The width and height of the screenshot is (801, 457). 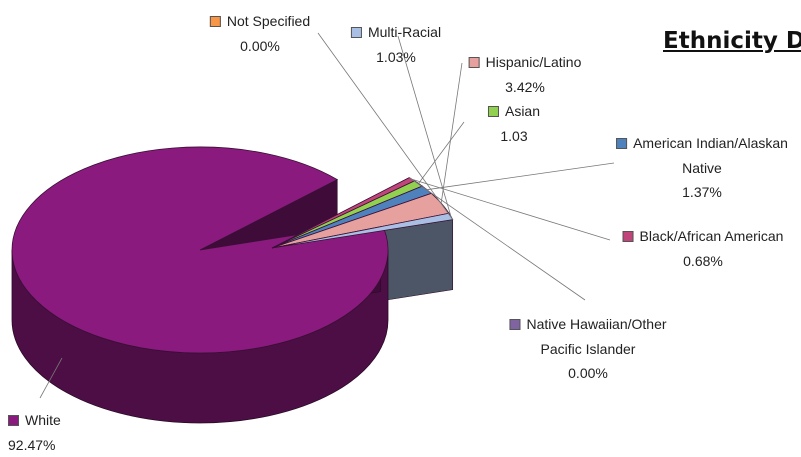 I want to click on label-multi-racial: Multi-Racial 1.03%, so click(x=396, y=44).